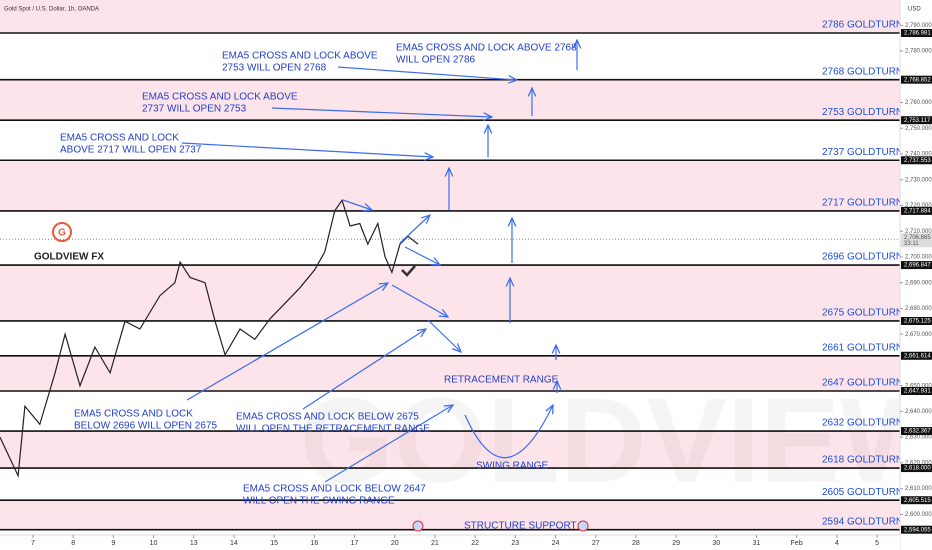 This screenshot has width=932, height=550. I want to click on x-tick-label: Feb, so click(797, 543).